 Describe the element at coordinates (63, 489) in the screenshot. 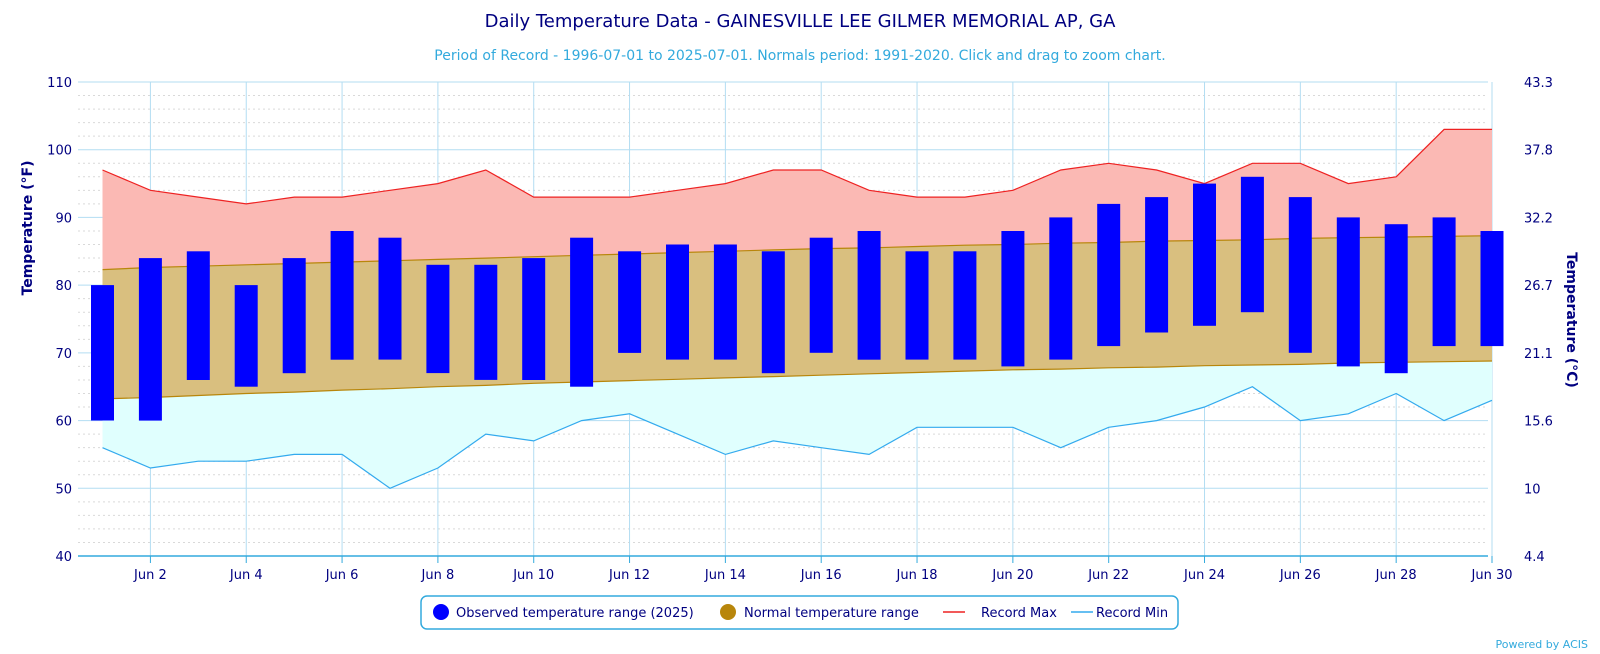

I see `y-tick-label-left: 50` at that location.